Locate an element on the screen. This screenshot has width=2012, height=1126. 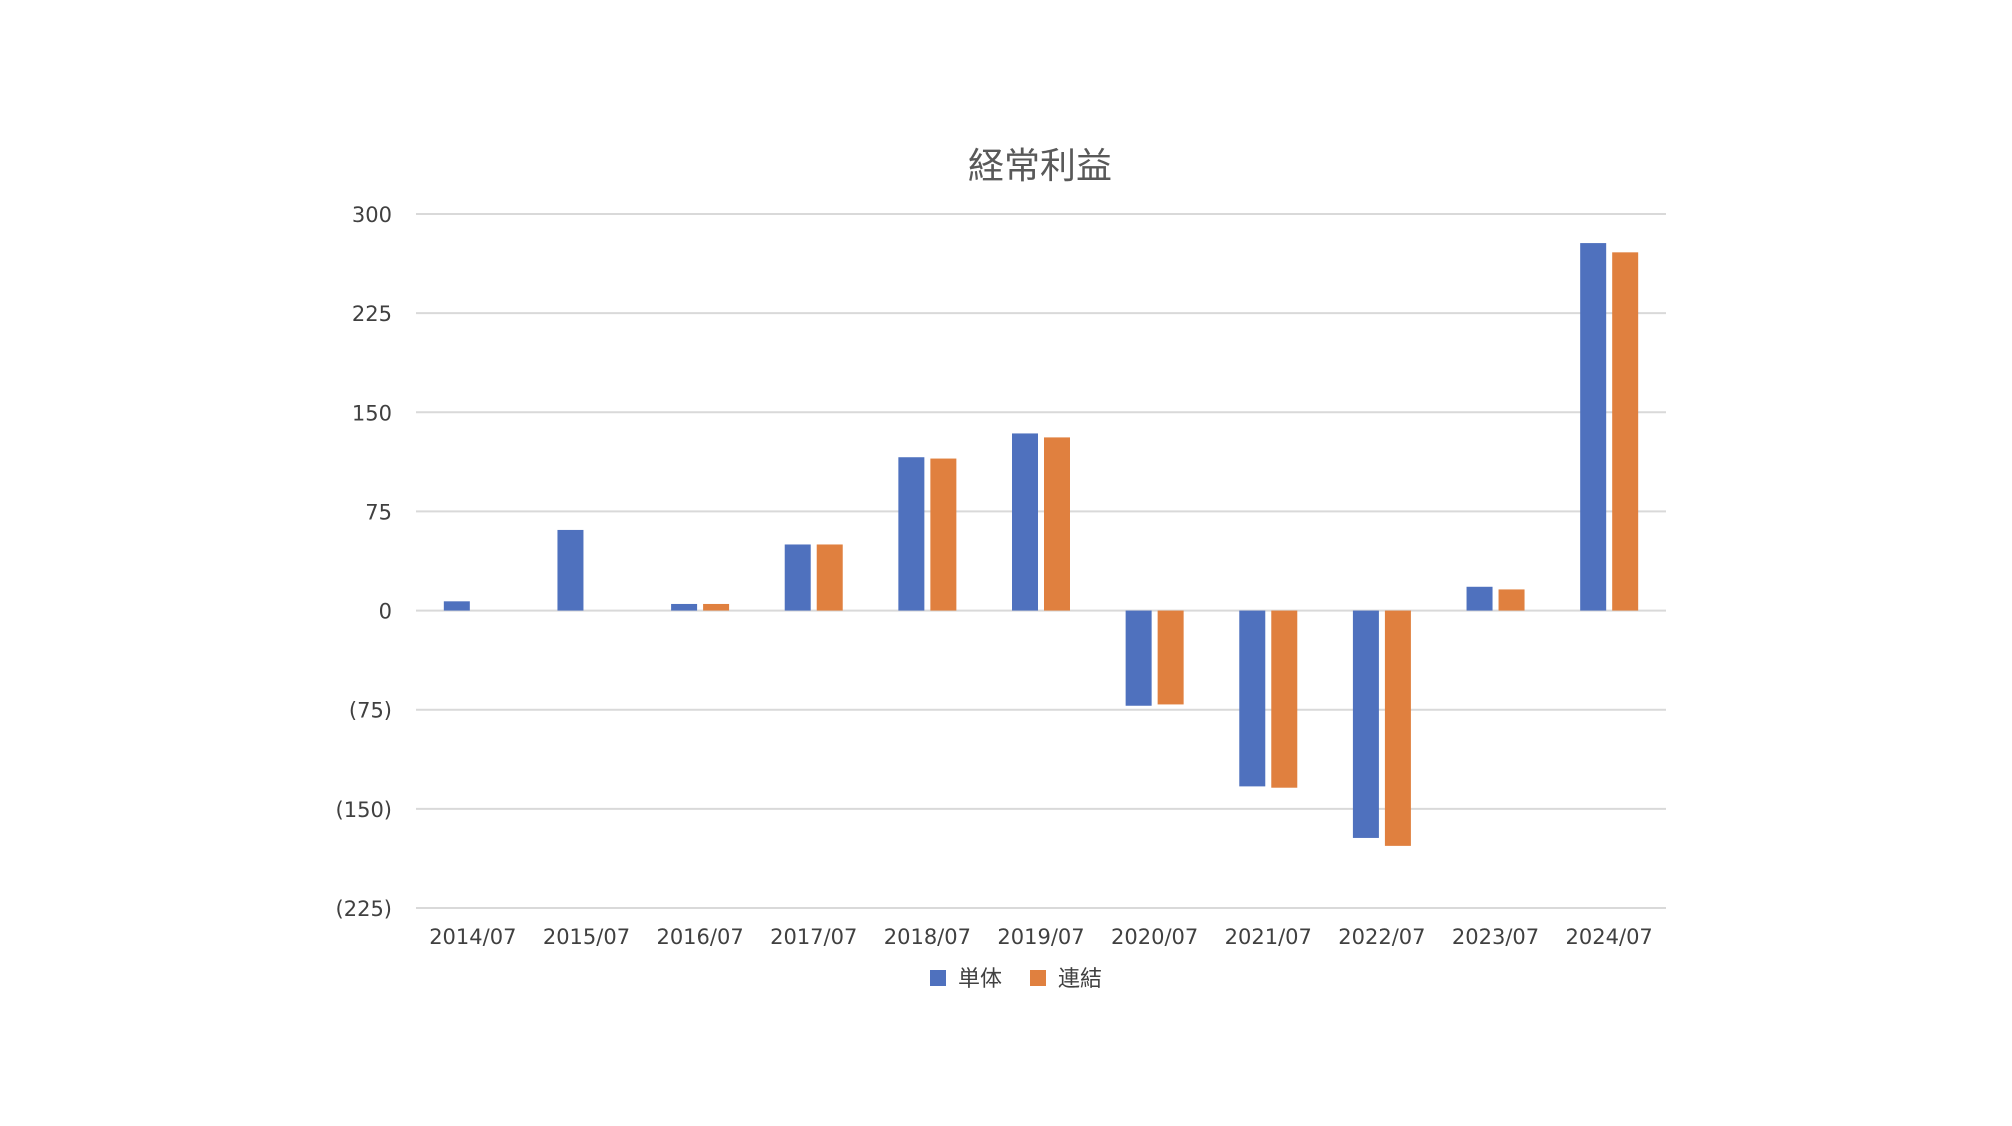
y-tick-label: 150 is located at coordinates (372, 413).